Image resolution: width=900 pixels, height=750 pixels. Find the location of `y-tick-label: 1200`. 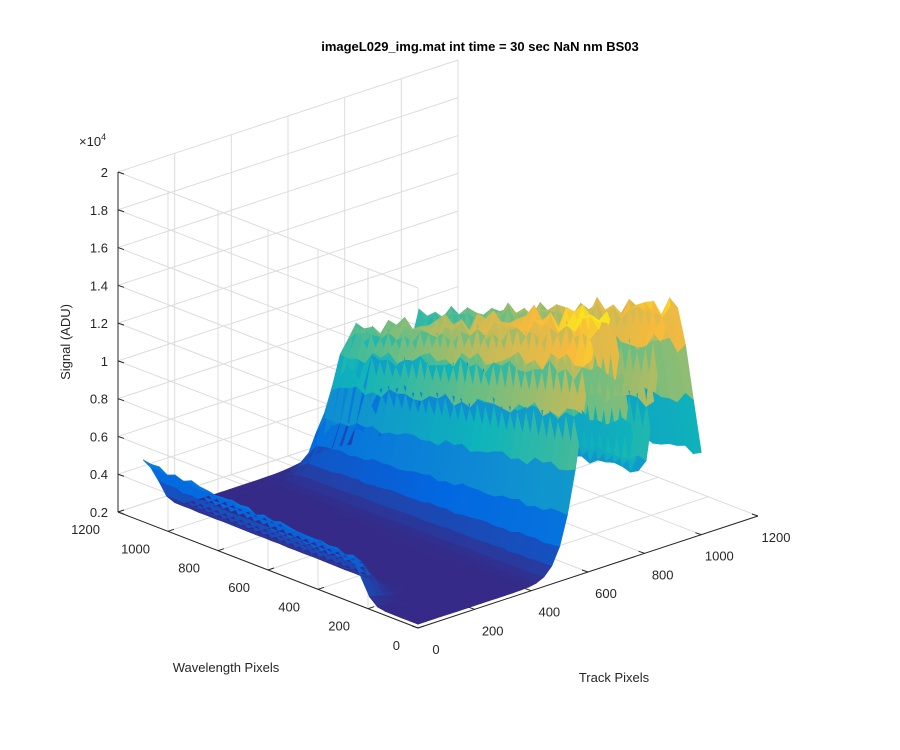

y-tick-label: 1200 is located at coordinates (85, 529).